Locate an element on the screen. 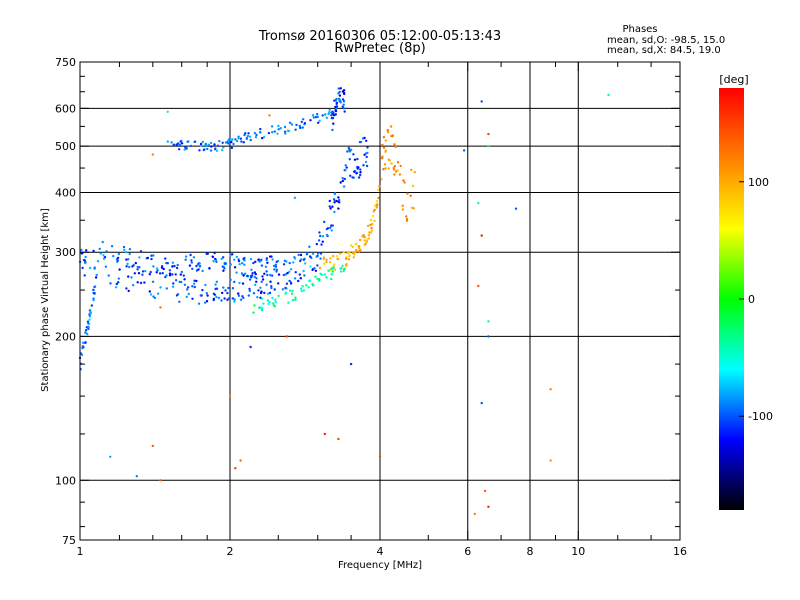  chart-subtitle: RwPretec (8p) is located at coordinates (379, 48).